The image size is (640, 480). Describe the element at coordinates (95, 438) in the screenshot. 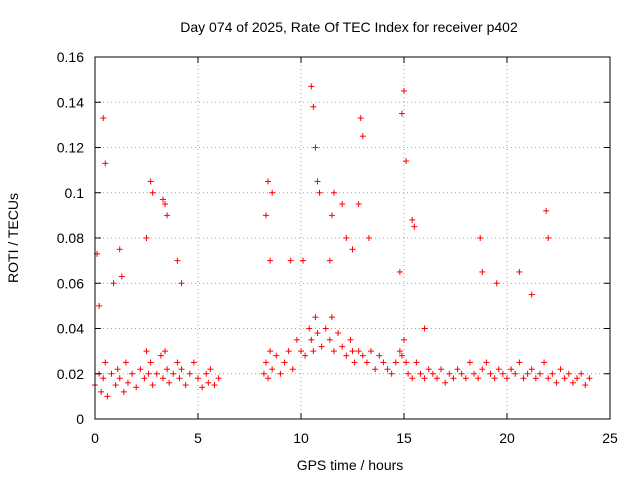

I see `x-tick-label: 0` at that location.